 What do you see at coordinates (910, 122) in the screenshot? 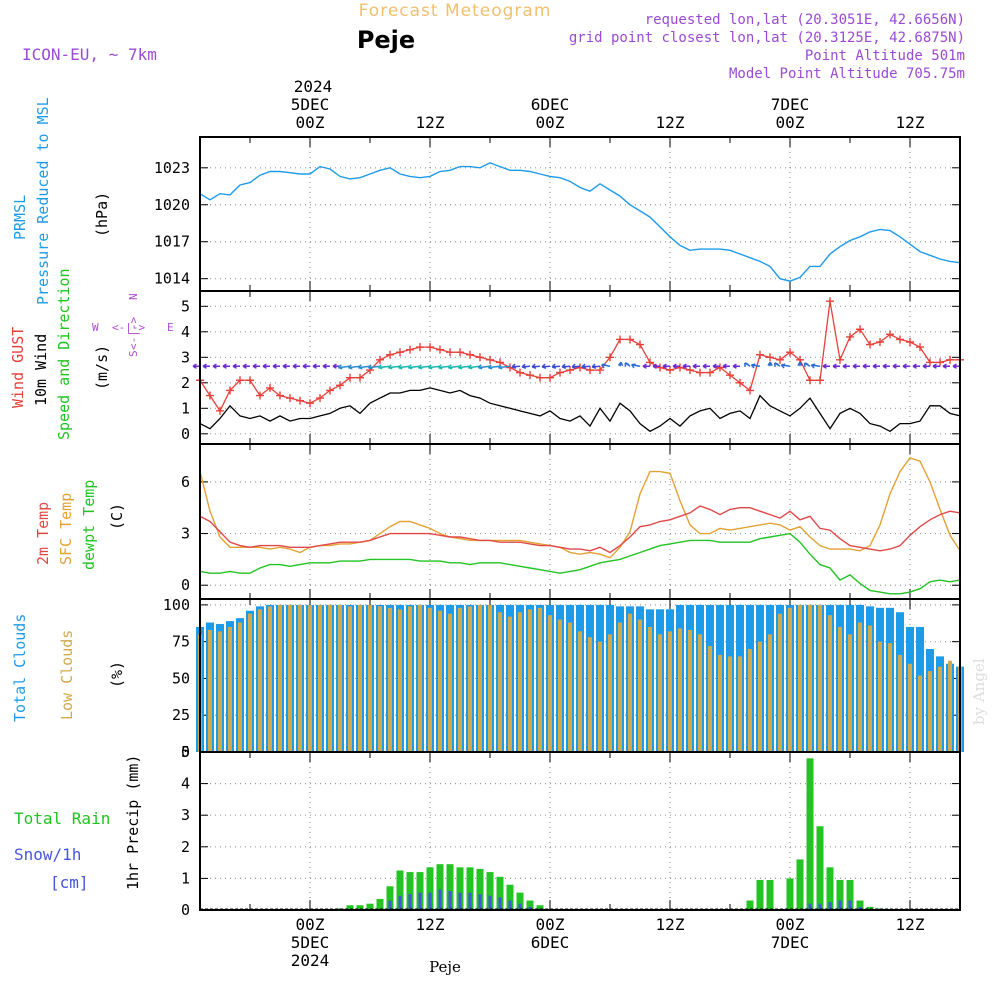
I see `time-top-label: 12Z` at bounding box center [910, 122].